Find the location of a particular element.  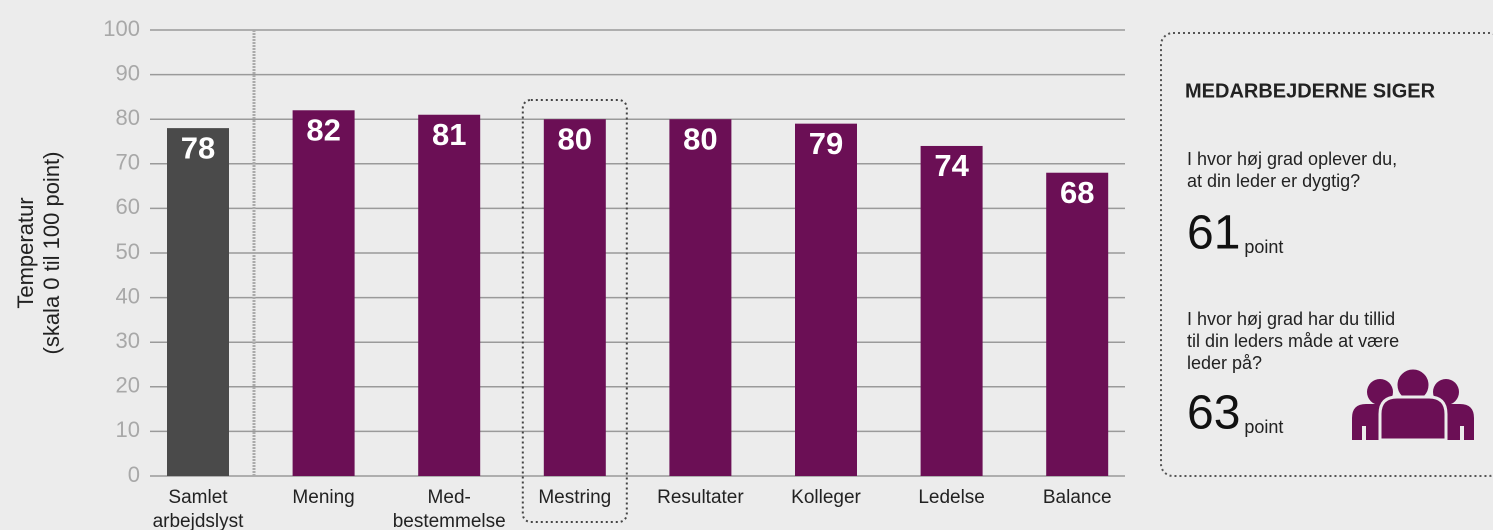

x-tick-label: Mening is located at coordinates (323, 497).